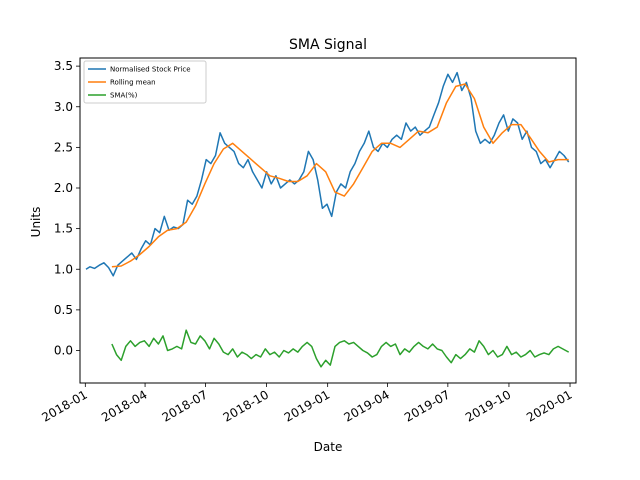  I want to click on y-tick-label: 3.0, so click(63, 107).